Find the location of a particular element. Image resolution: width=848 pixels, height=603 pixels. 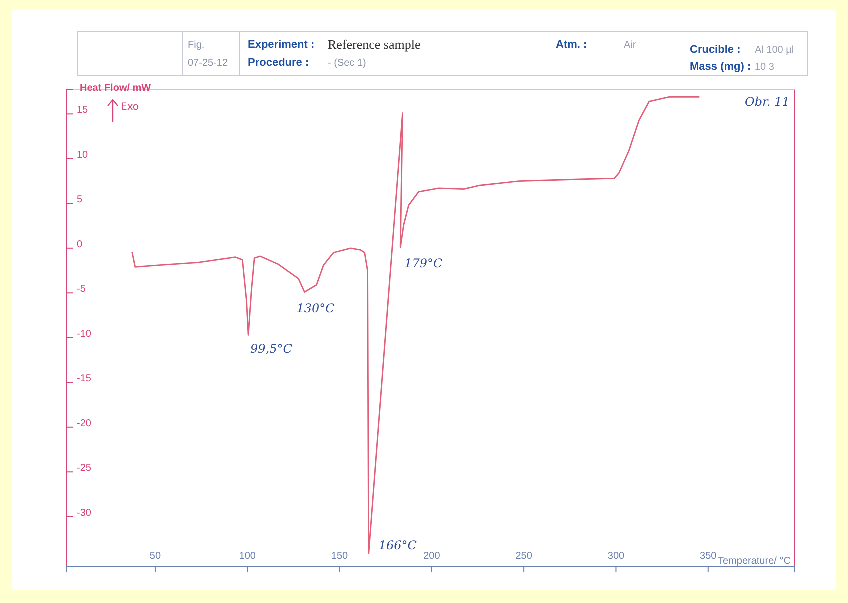

annotation: 99,5°C is located at coordinates (271, 349).